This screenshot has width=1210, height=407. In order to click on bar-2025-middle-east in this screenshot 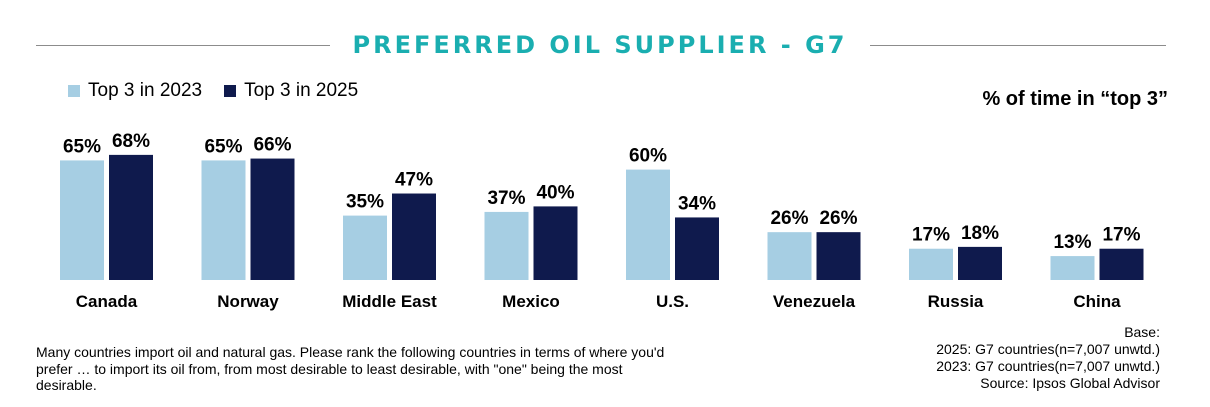, I will do `click(414, 236)`.